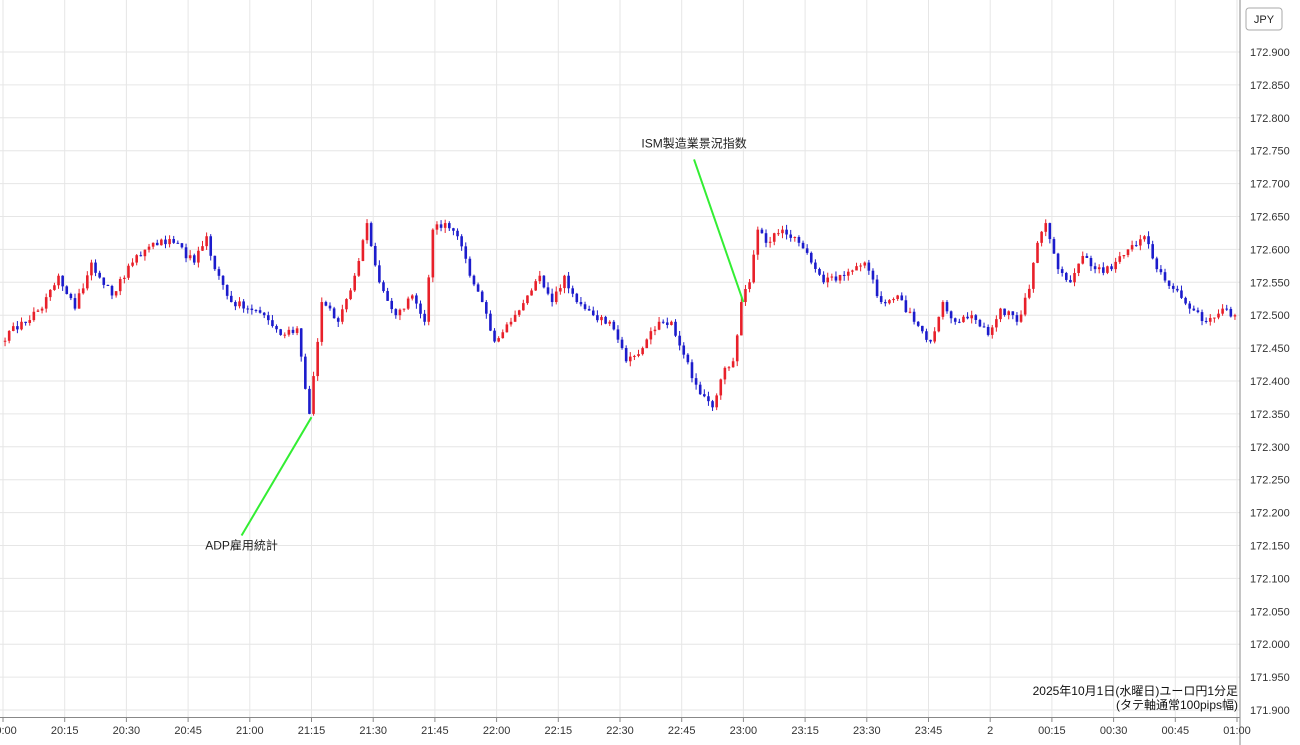 The image size is (1300, 745). I want to click on x-tick-label: 01:00, so click(1237, 731).